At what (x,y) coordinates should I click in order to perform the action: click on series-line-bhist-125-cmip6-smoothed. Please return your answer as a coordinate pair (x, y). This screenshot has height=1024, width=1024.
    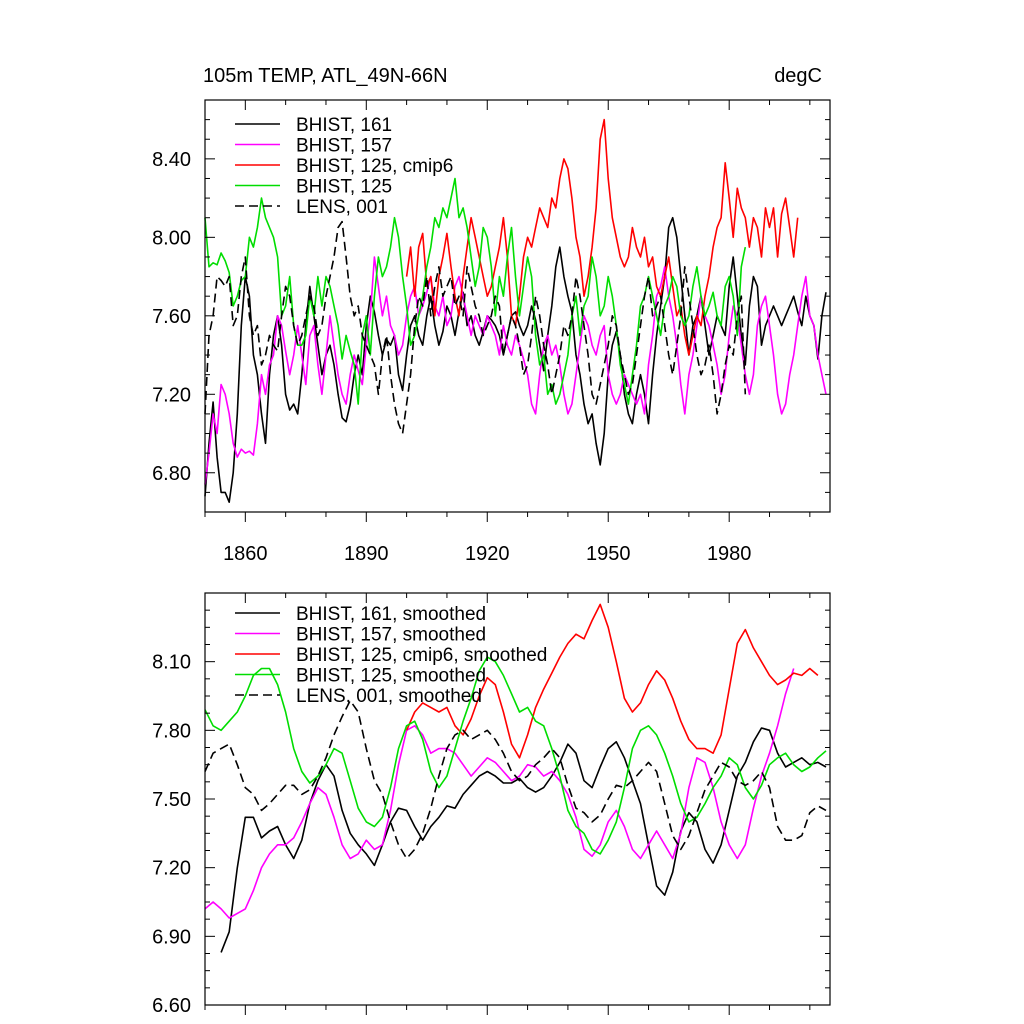
    Looking at the image, I should click on (612, 681).